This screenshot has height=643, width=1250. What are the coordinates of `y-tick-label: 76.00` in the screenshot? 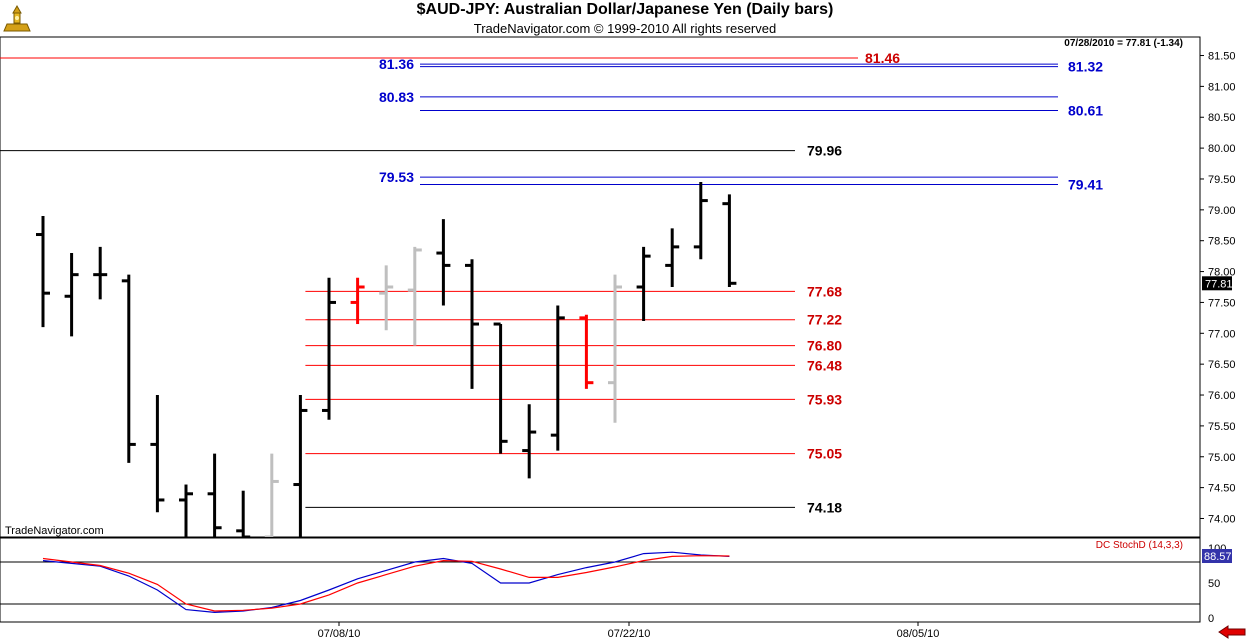 It's located at (1222, 396).